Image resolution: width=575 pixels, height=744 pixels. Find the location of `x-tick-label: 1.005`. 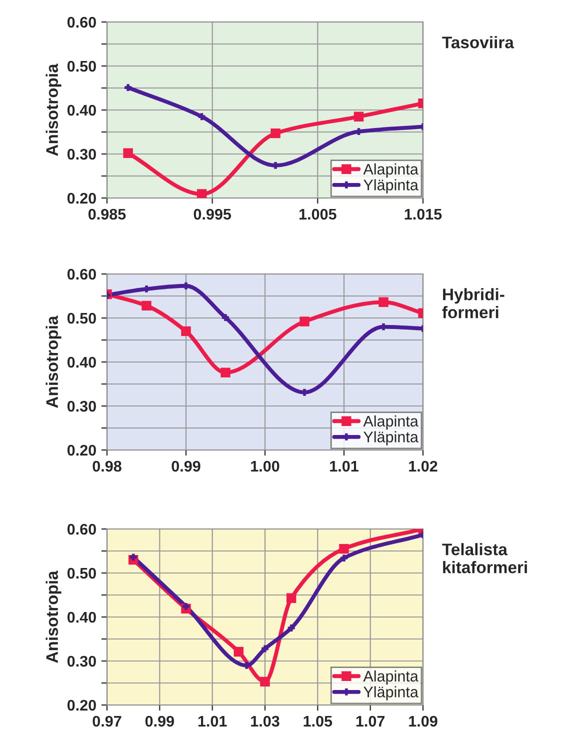

x-tick-label: 1.005 is located at coordinates (318, 214).